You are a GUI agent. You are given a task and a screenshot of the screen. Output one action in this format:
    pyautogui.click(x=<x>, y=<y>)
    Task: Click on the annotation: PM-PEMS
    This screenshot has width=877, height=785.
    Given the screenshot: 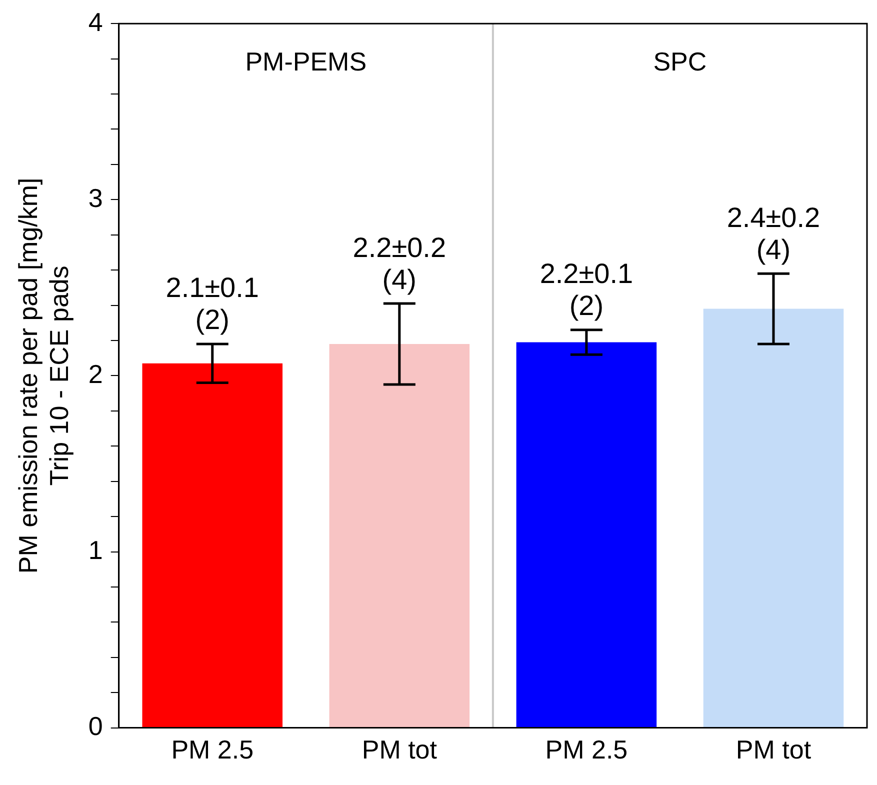 What is the action you would take?
    pyautogui.click(x=306, y=62)
    